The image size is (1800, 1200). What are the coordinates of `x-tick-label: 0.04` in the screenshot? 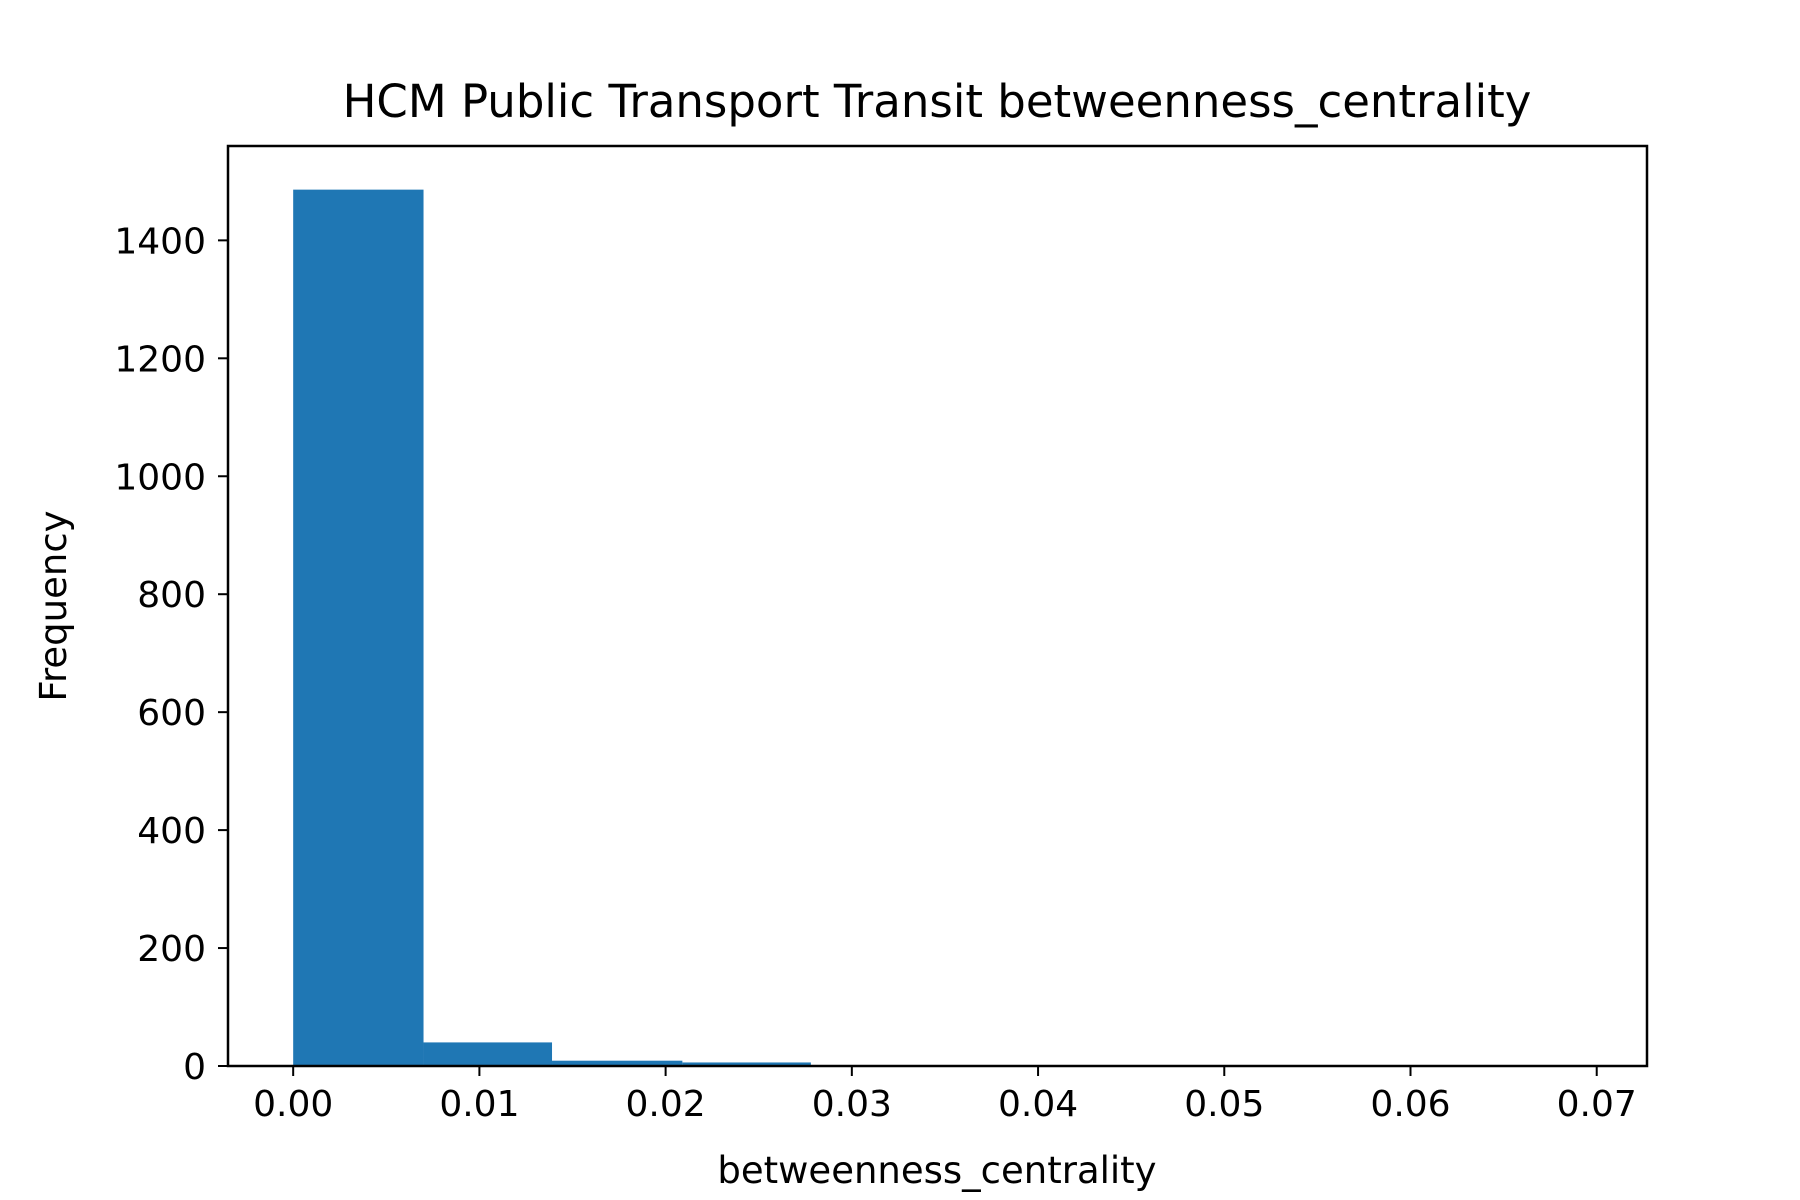 It's located at (1038, 1104).